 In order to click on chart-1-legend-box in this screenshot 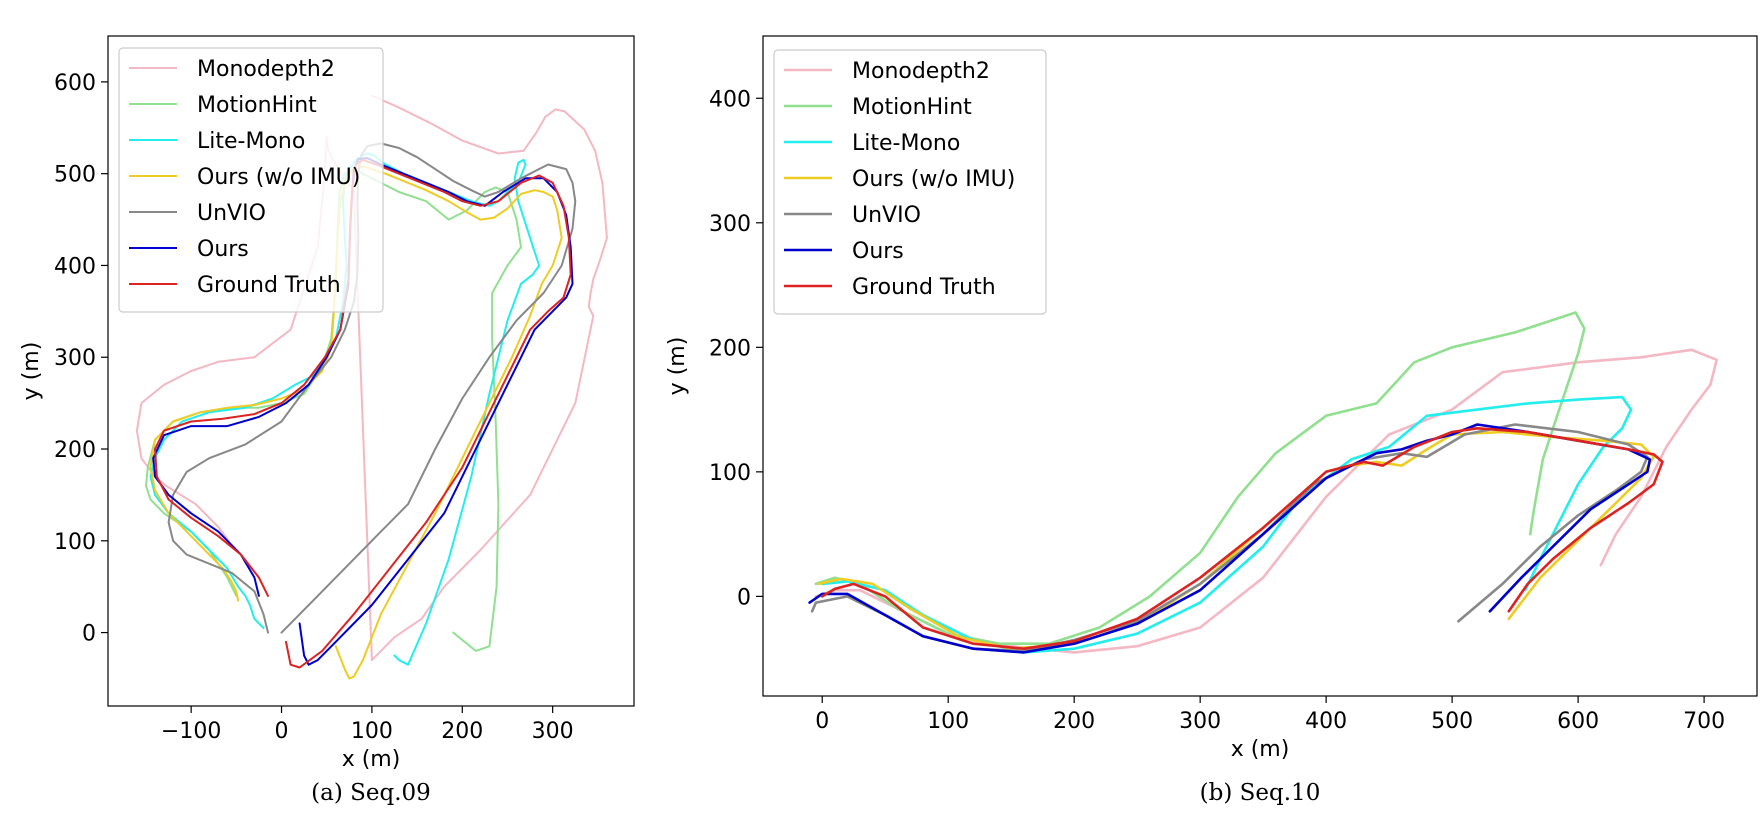, I will do `click(910, 182)`.